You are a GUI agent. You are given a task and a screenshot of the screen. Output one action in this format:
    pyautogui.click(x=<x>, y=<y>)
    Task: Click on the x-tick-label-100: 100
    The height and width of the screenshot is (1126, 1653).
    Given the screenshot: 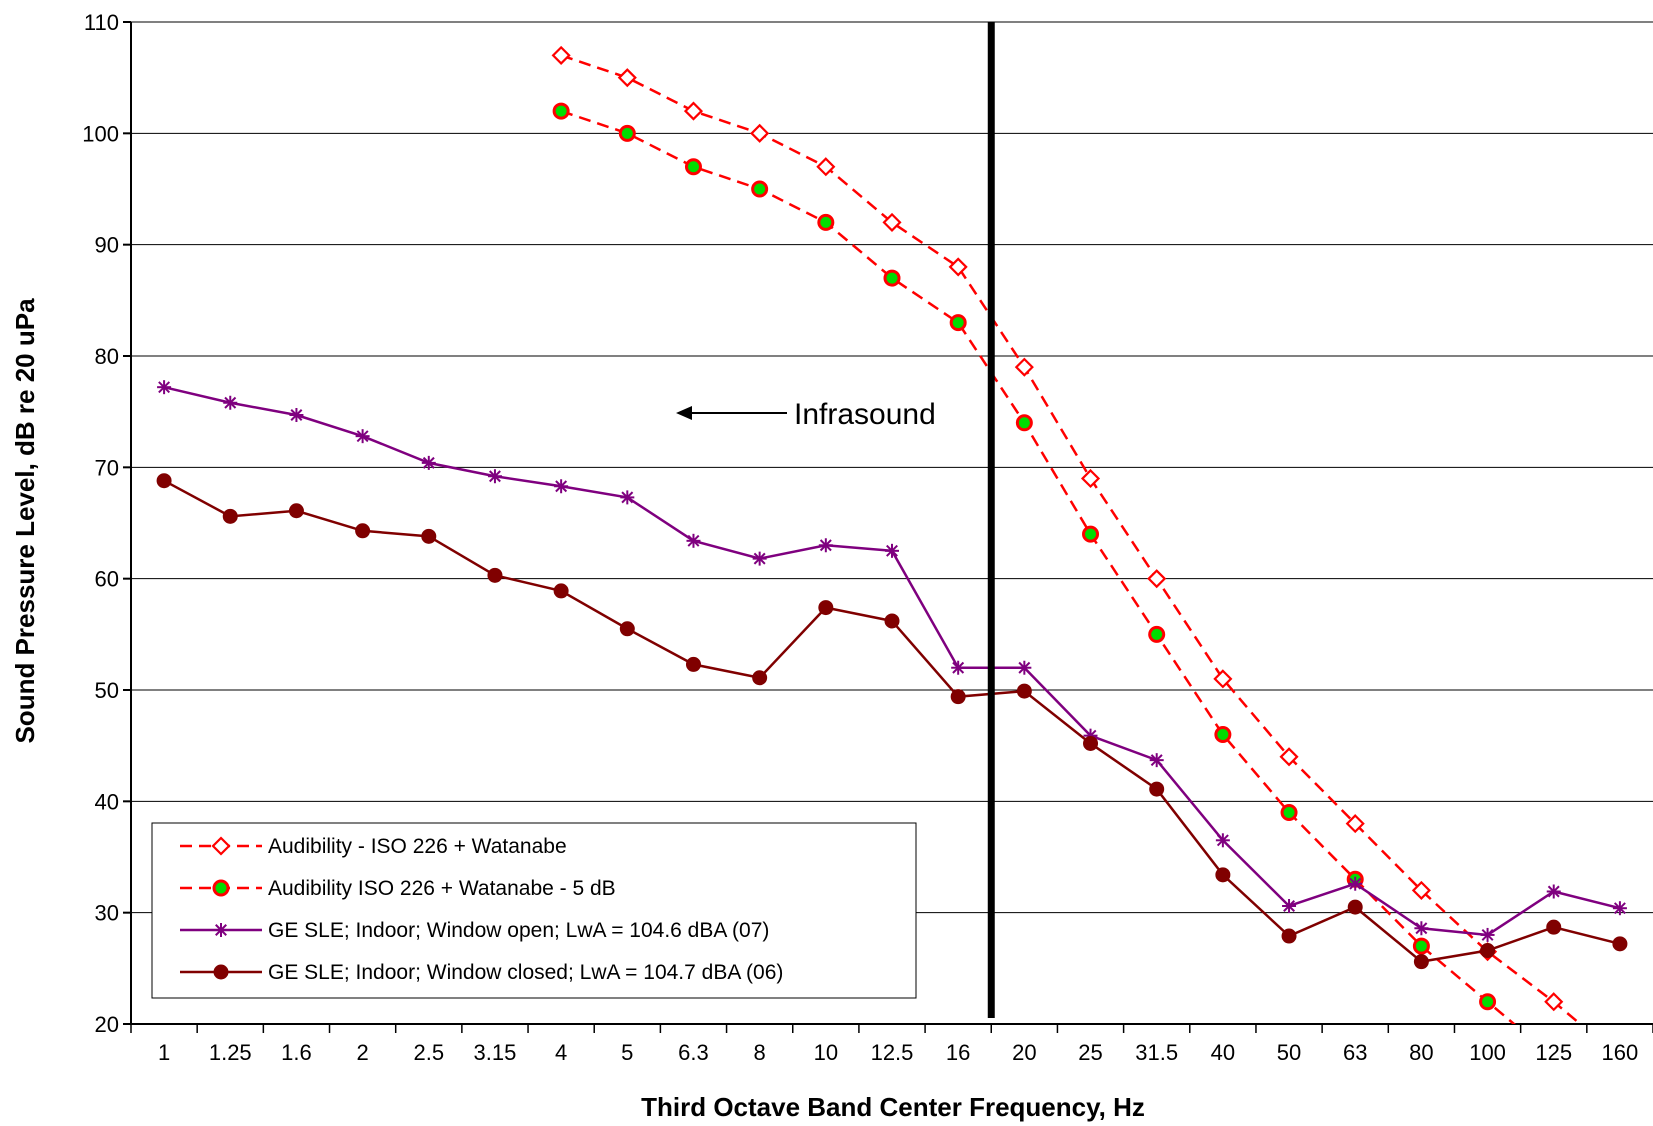 What is the action you would take?
    pyautogui.click(x=1487, y=1052)
    